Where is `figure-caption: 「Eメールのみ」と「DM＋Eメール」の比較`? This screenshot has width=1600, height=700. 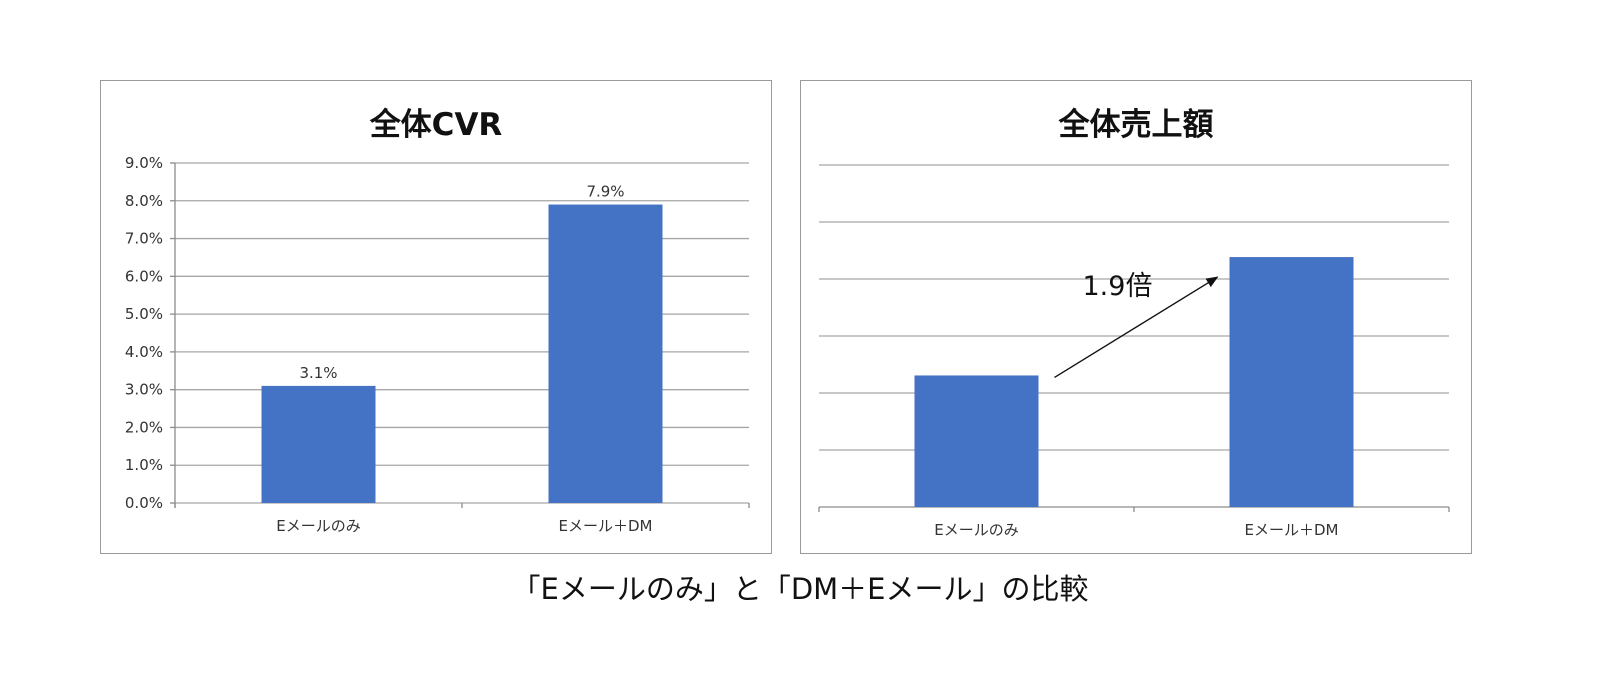
figure-caption: 「Eメールのみ」と「DM＋Eメール」の比較 is located at coordinates (800, 589).